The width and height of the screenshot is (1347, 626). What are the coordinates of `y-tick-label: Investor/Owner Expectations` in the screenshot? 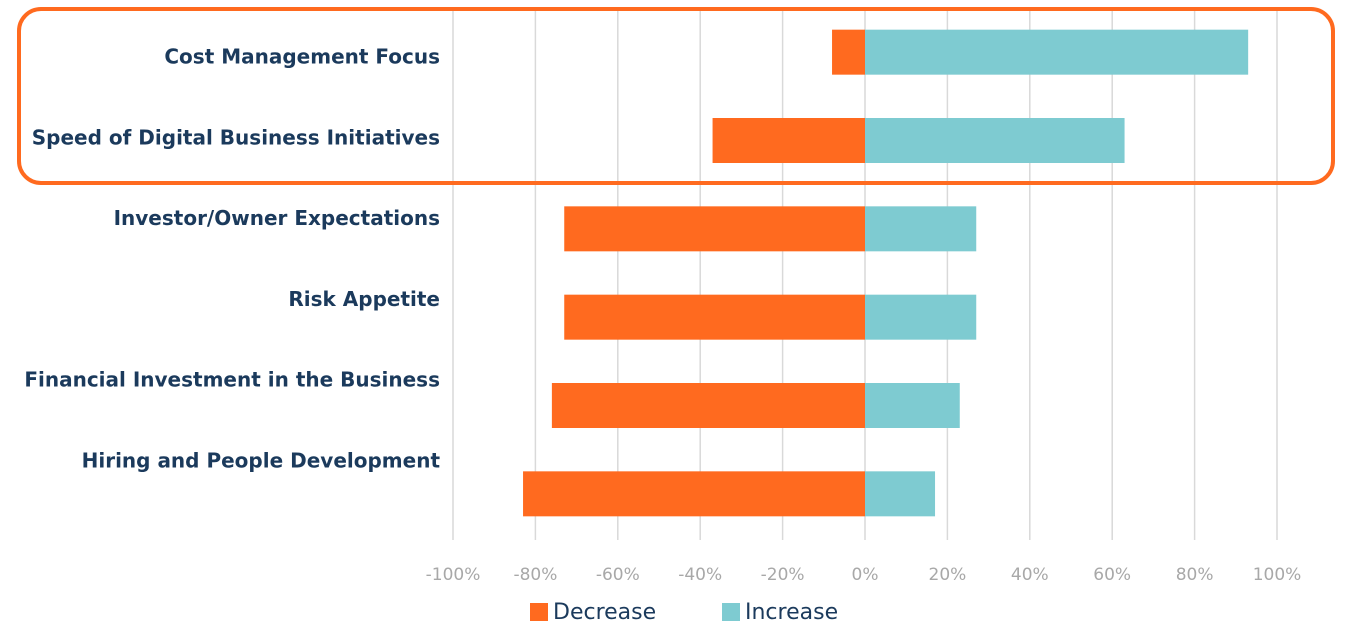 It's located at (277, 218).